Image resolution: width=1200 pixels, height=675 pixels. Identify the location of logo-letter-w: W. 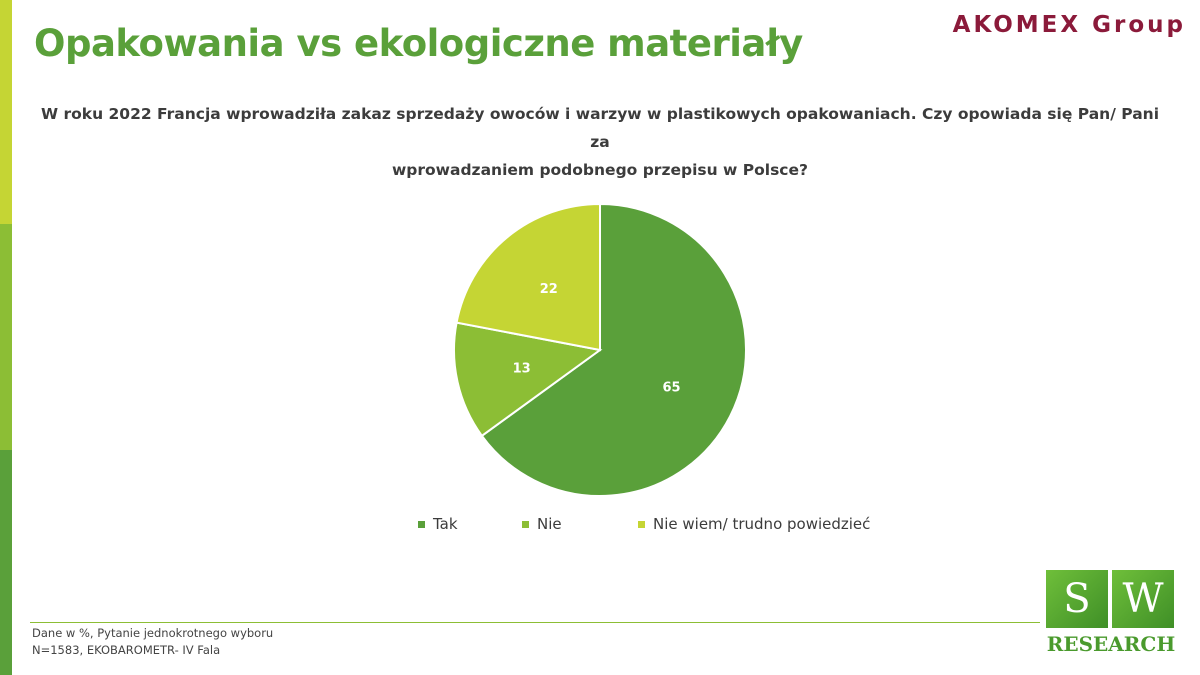
(1143, 599).